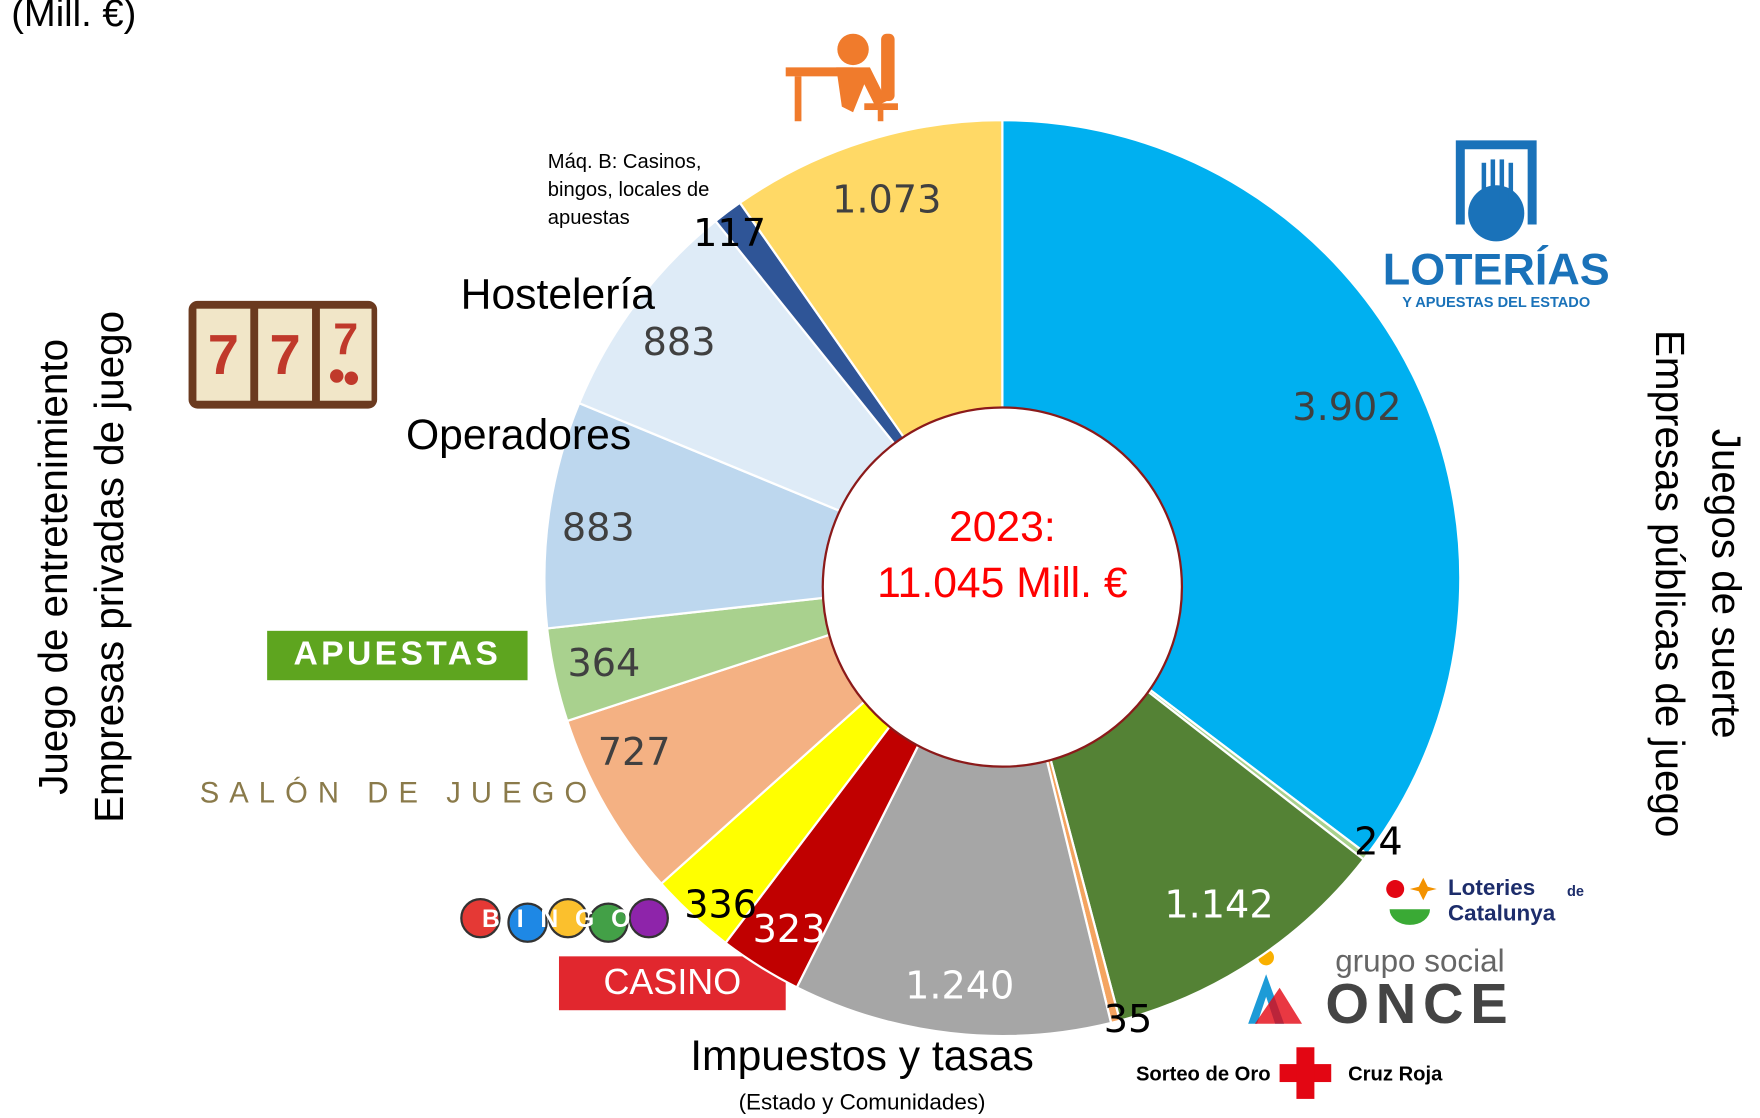 Image resolution: width=1760 pixels, height=1118 pixels. What do you see at coordinates (1346, 407) in the screenshot?
I see `value-label: 3.902` at bounding box center [1346, 407].